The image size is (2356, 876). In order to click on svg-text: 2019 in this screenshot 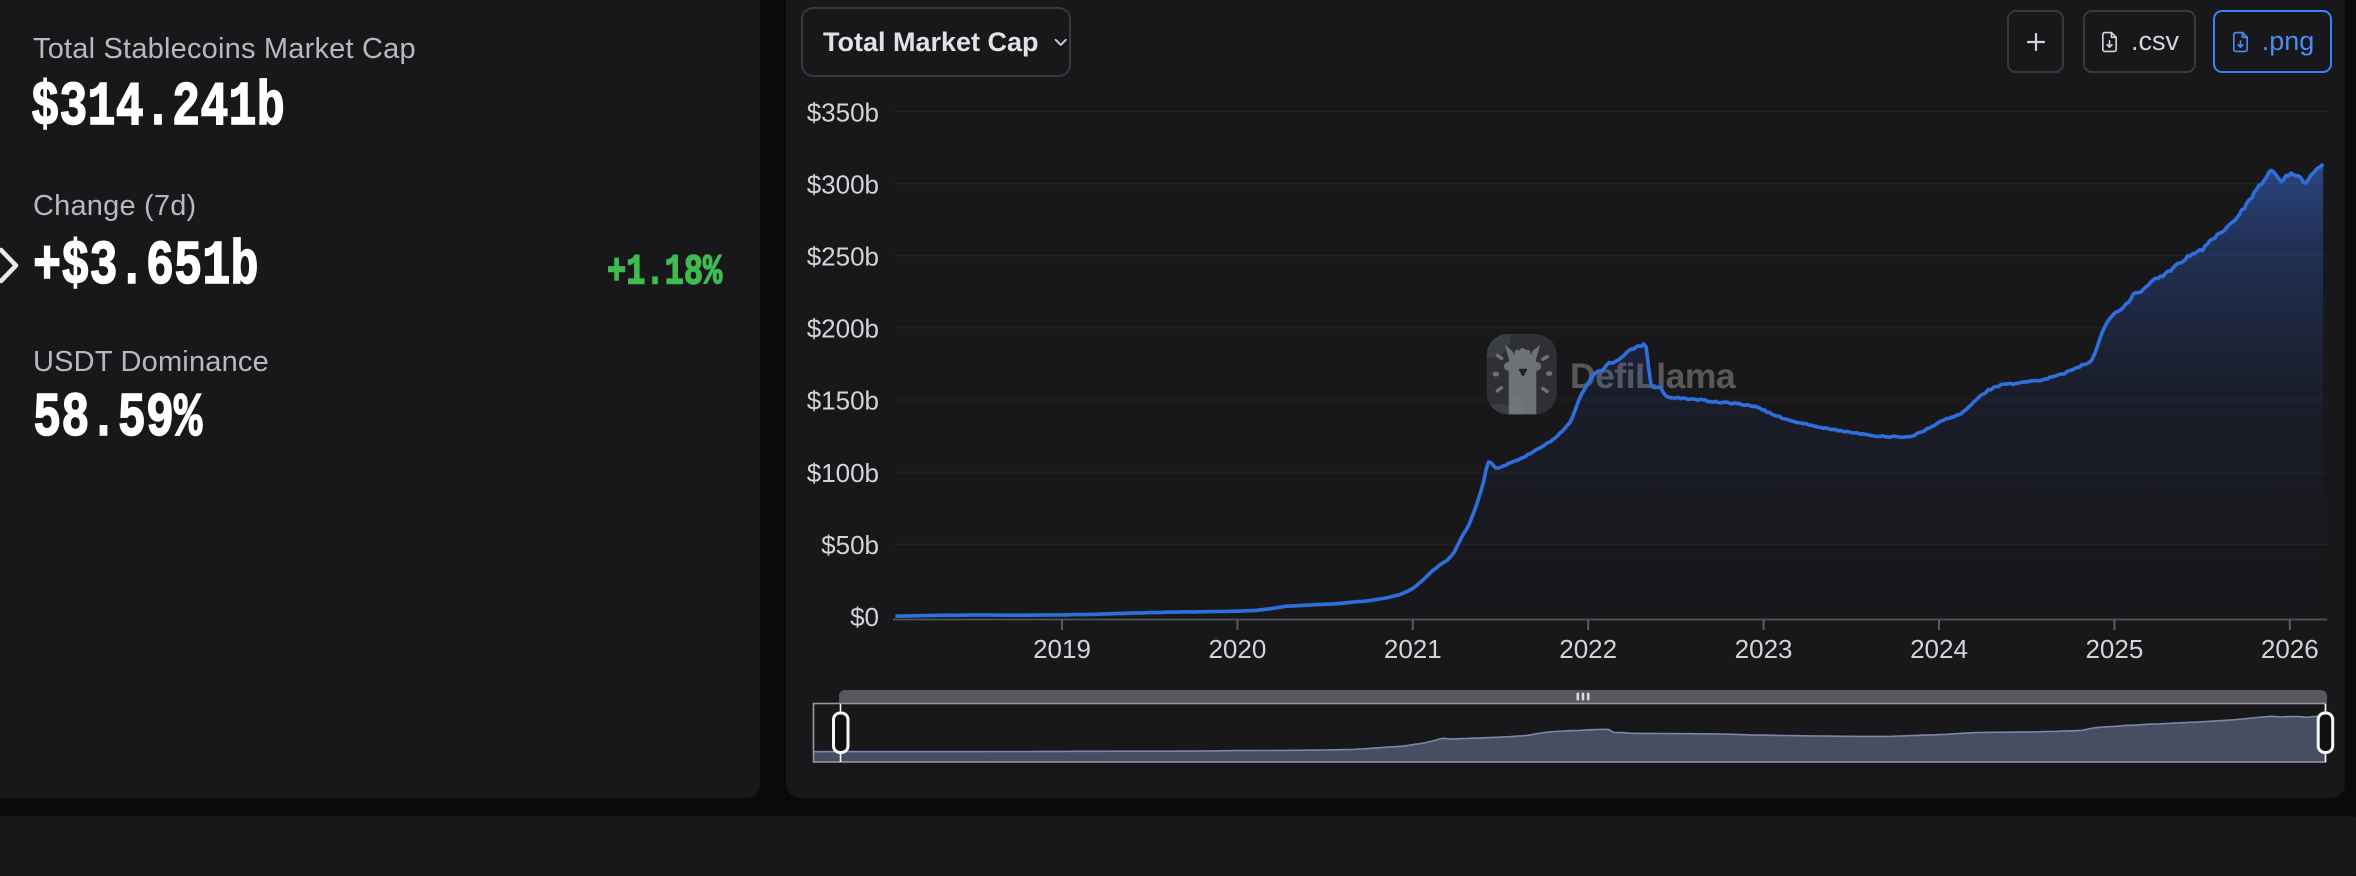, I will do `click(1062, 649)`.